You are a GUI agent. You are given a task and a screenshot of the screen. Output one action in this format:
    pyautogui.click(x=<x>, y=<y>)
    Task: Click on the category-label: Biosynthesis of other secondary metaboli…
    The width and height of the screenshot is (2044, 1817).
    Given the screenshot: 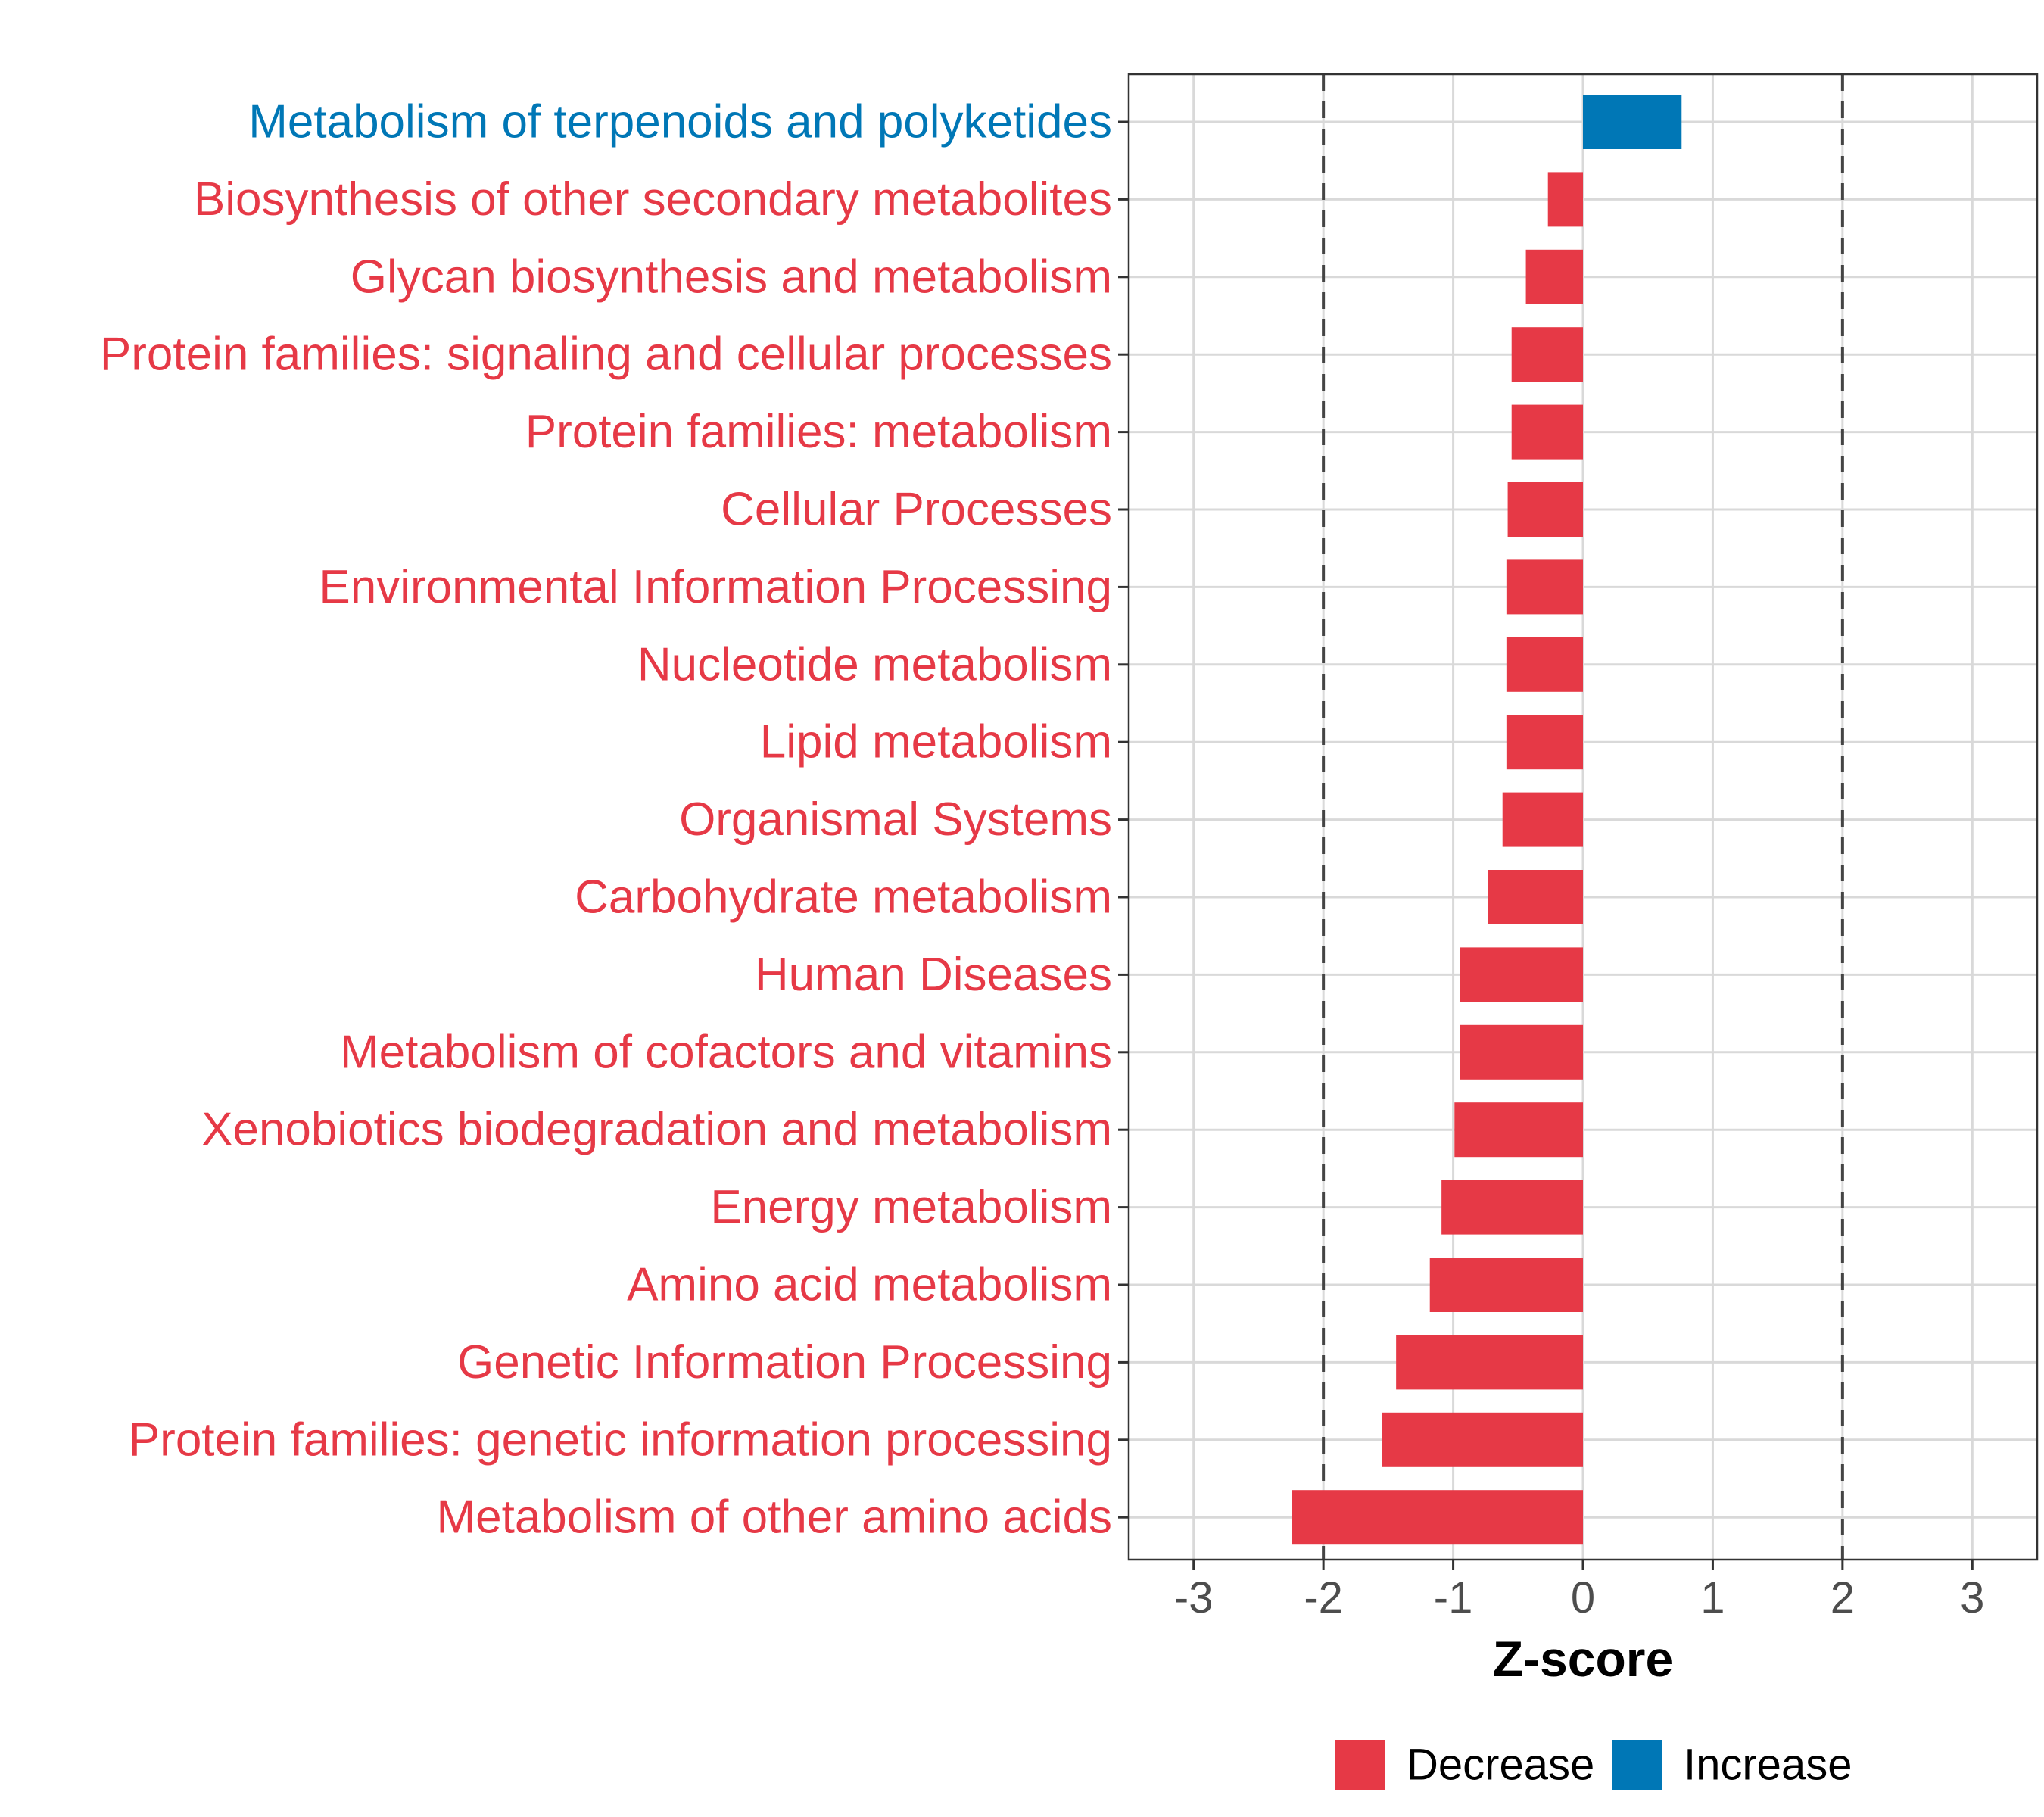 What is the action you would take?
    pyautogui.click(x=653, y=199)
    